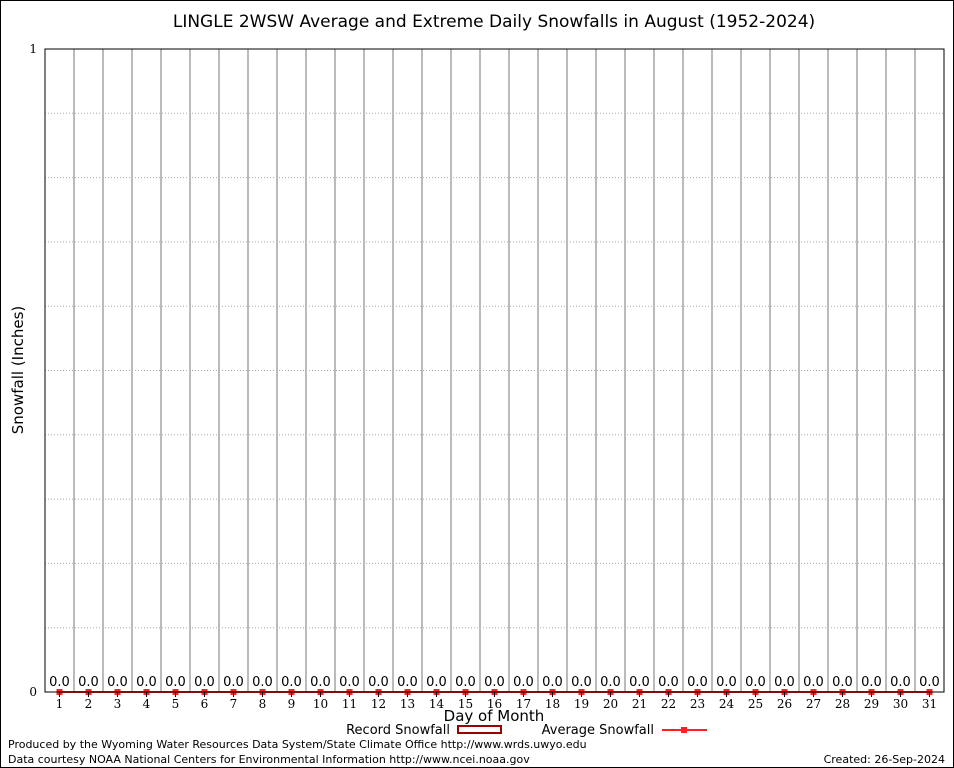 Image resolution: width=954 pixels, height=768 pixels. I want to click on y-tick-label: 1, so click(33, 49).